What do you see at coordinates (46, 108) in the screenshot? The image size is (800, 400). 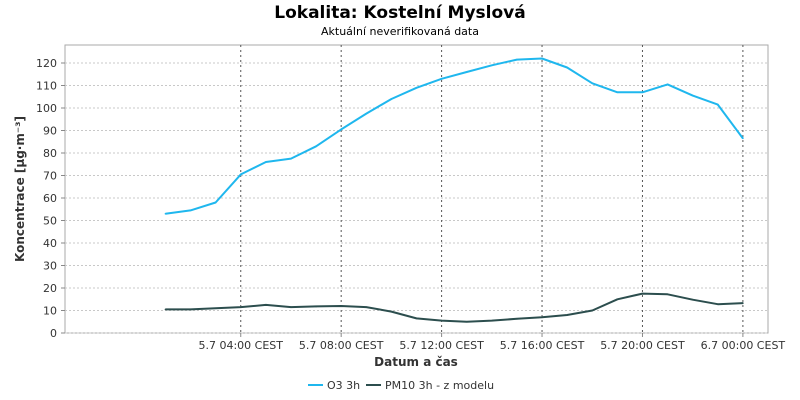 I see `y-tick-label: 100` at bounding box center [46, 108].